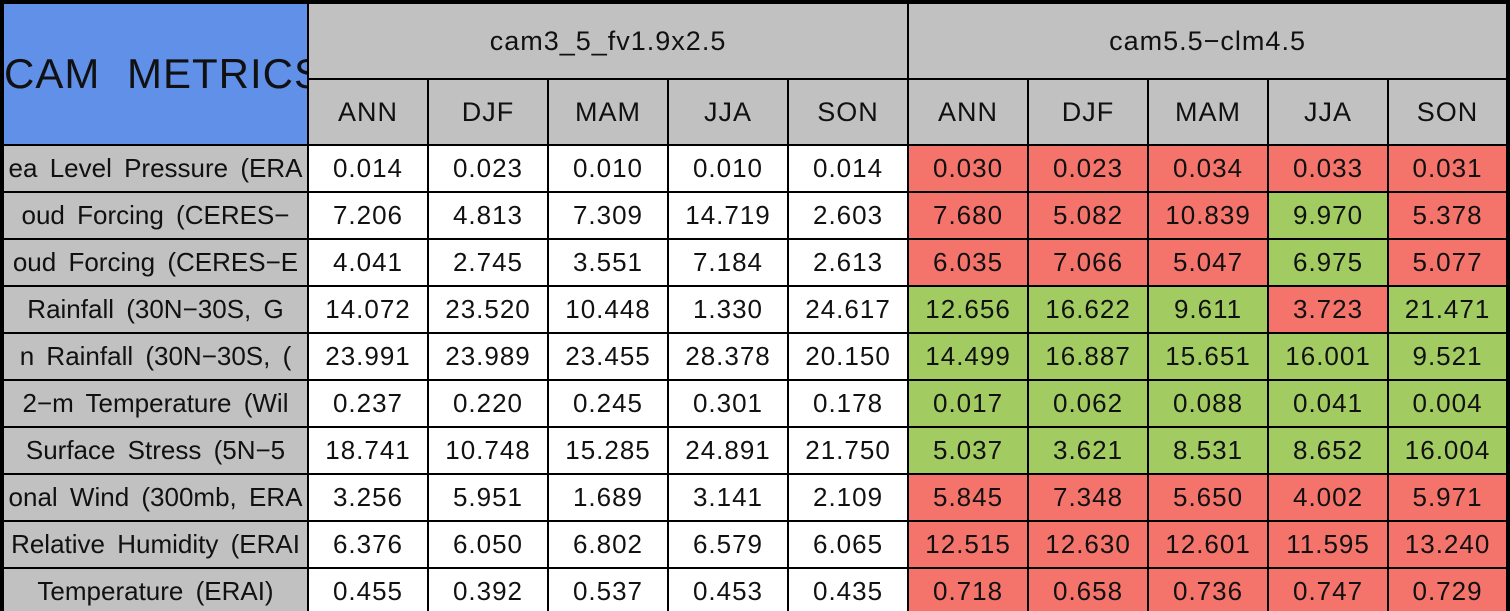 This screenshot has width=1510, height=611. What do you see at coordinates (1088, 215) in the screenshot?
I see `table-cell: 5.082` at bounding box center [1088, 215].